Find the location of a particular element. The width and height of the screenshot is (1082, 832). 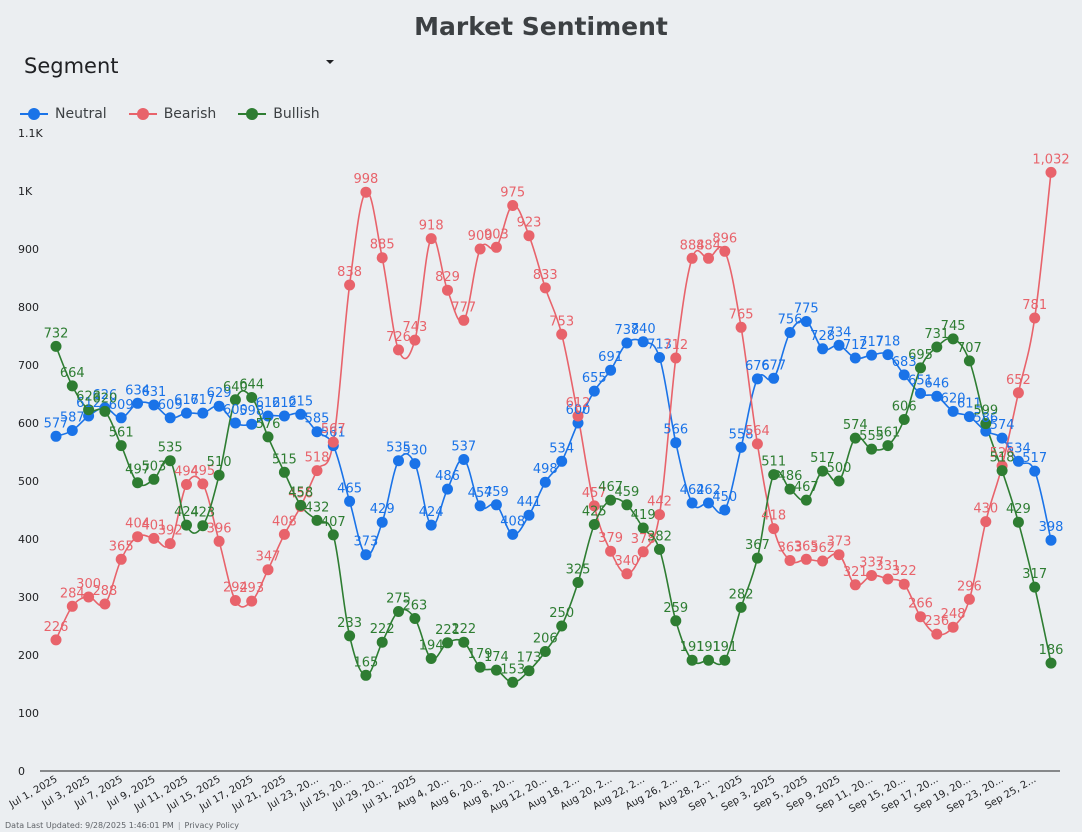

privacy-policy-link: Privacy Policy is located at coordinates (212, 825).